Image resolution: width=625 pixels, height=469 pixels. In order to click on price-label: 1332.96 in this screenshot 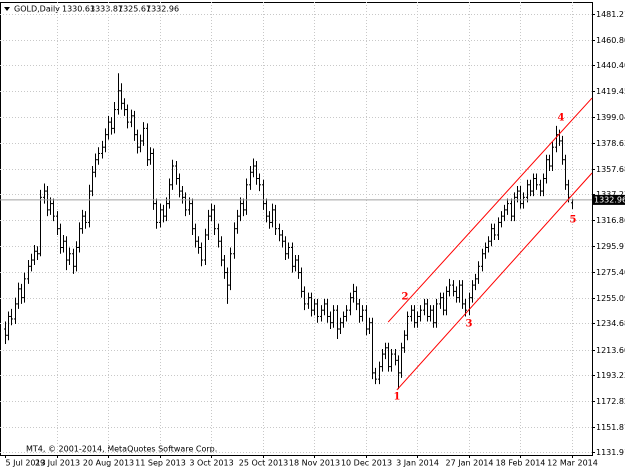, I will do `click(609, 199)`.